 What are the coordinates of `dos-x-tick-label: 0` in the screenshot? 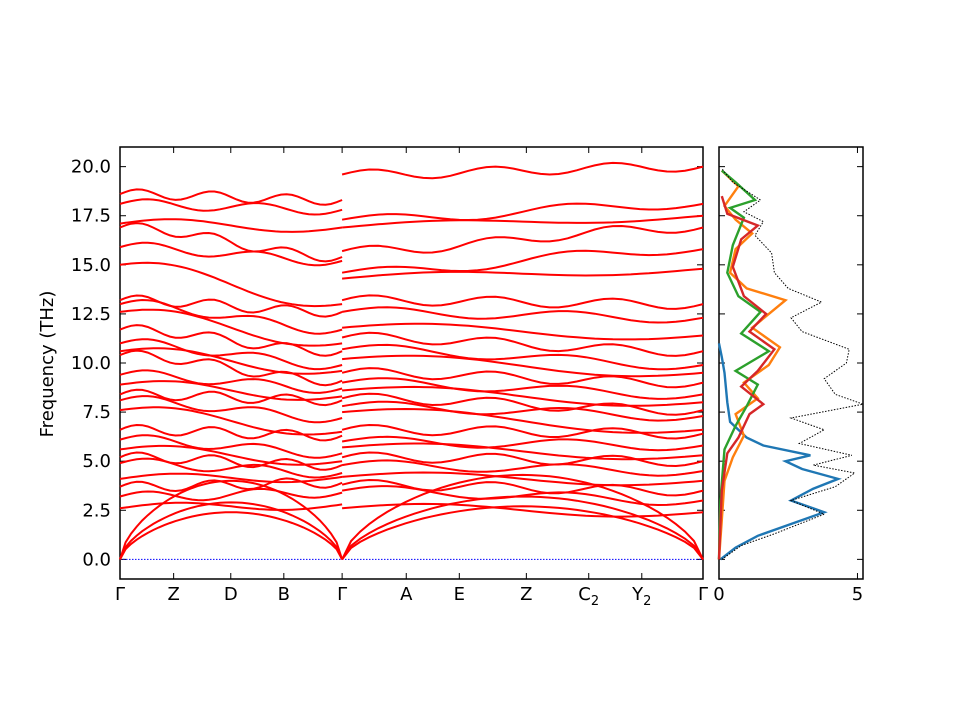 It's located at (718, 594).